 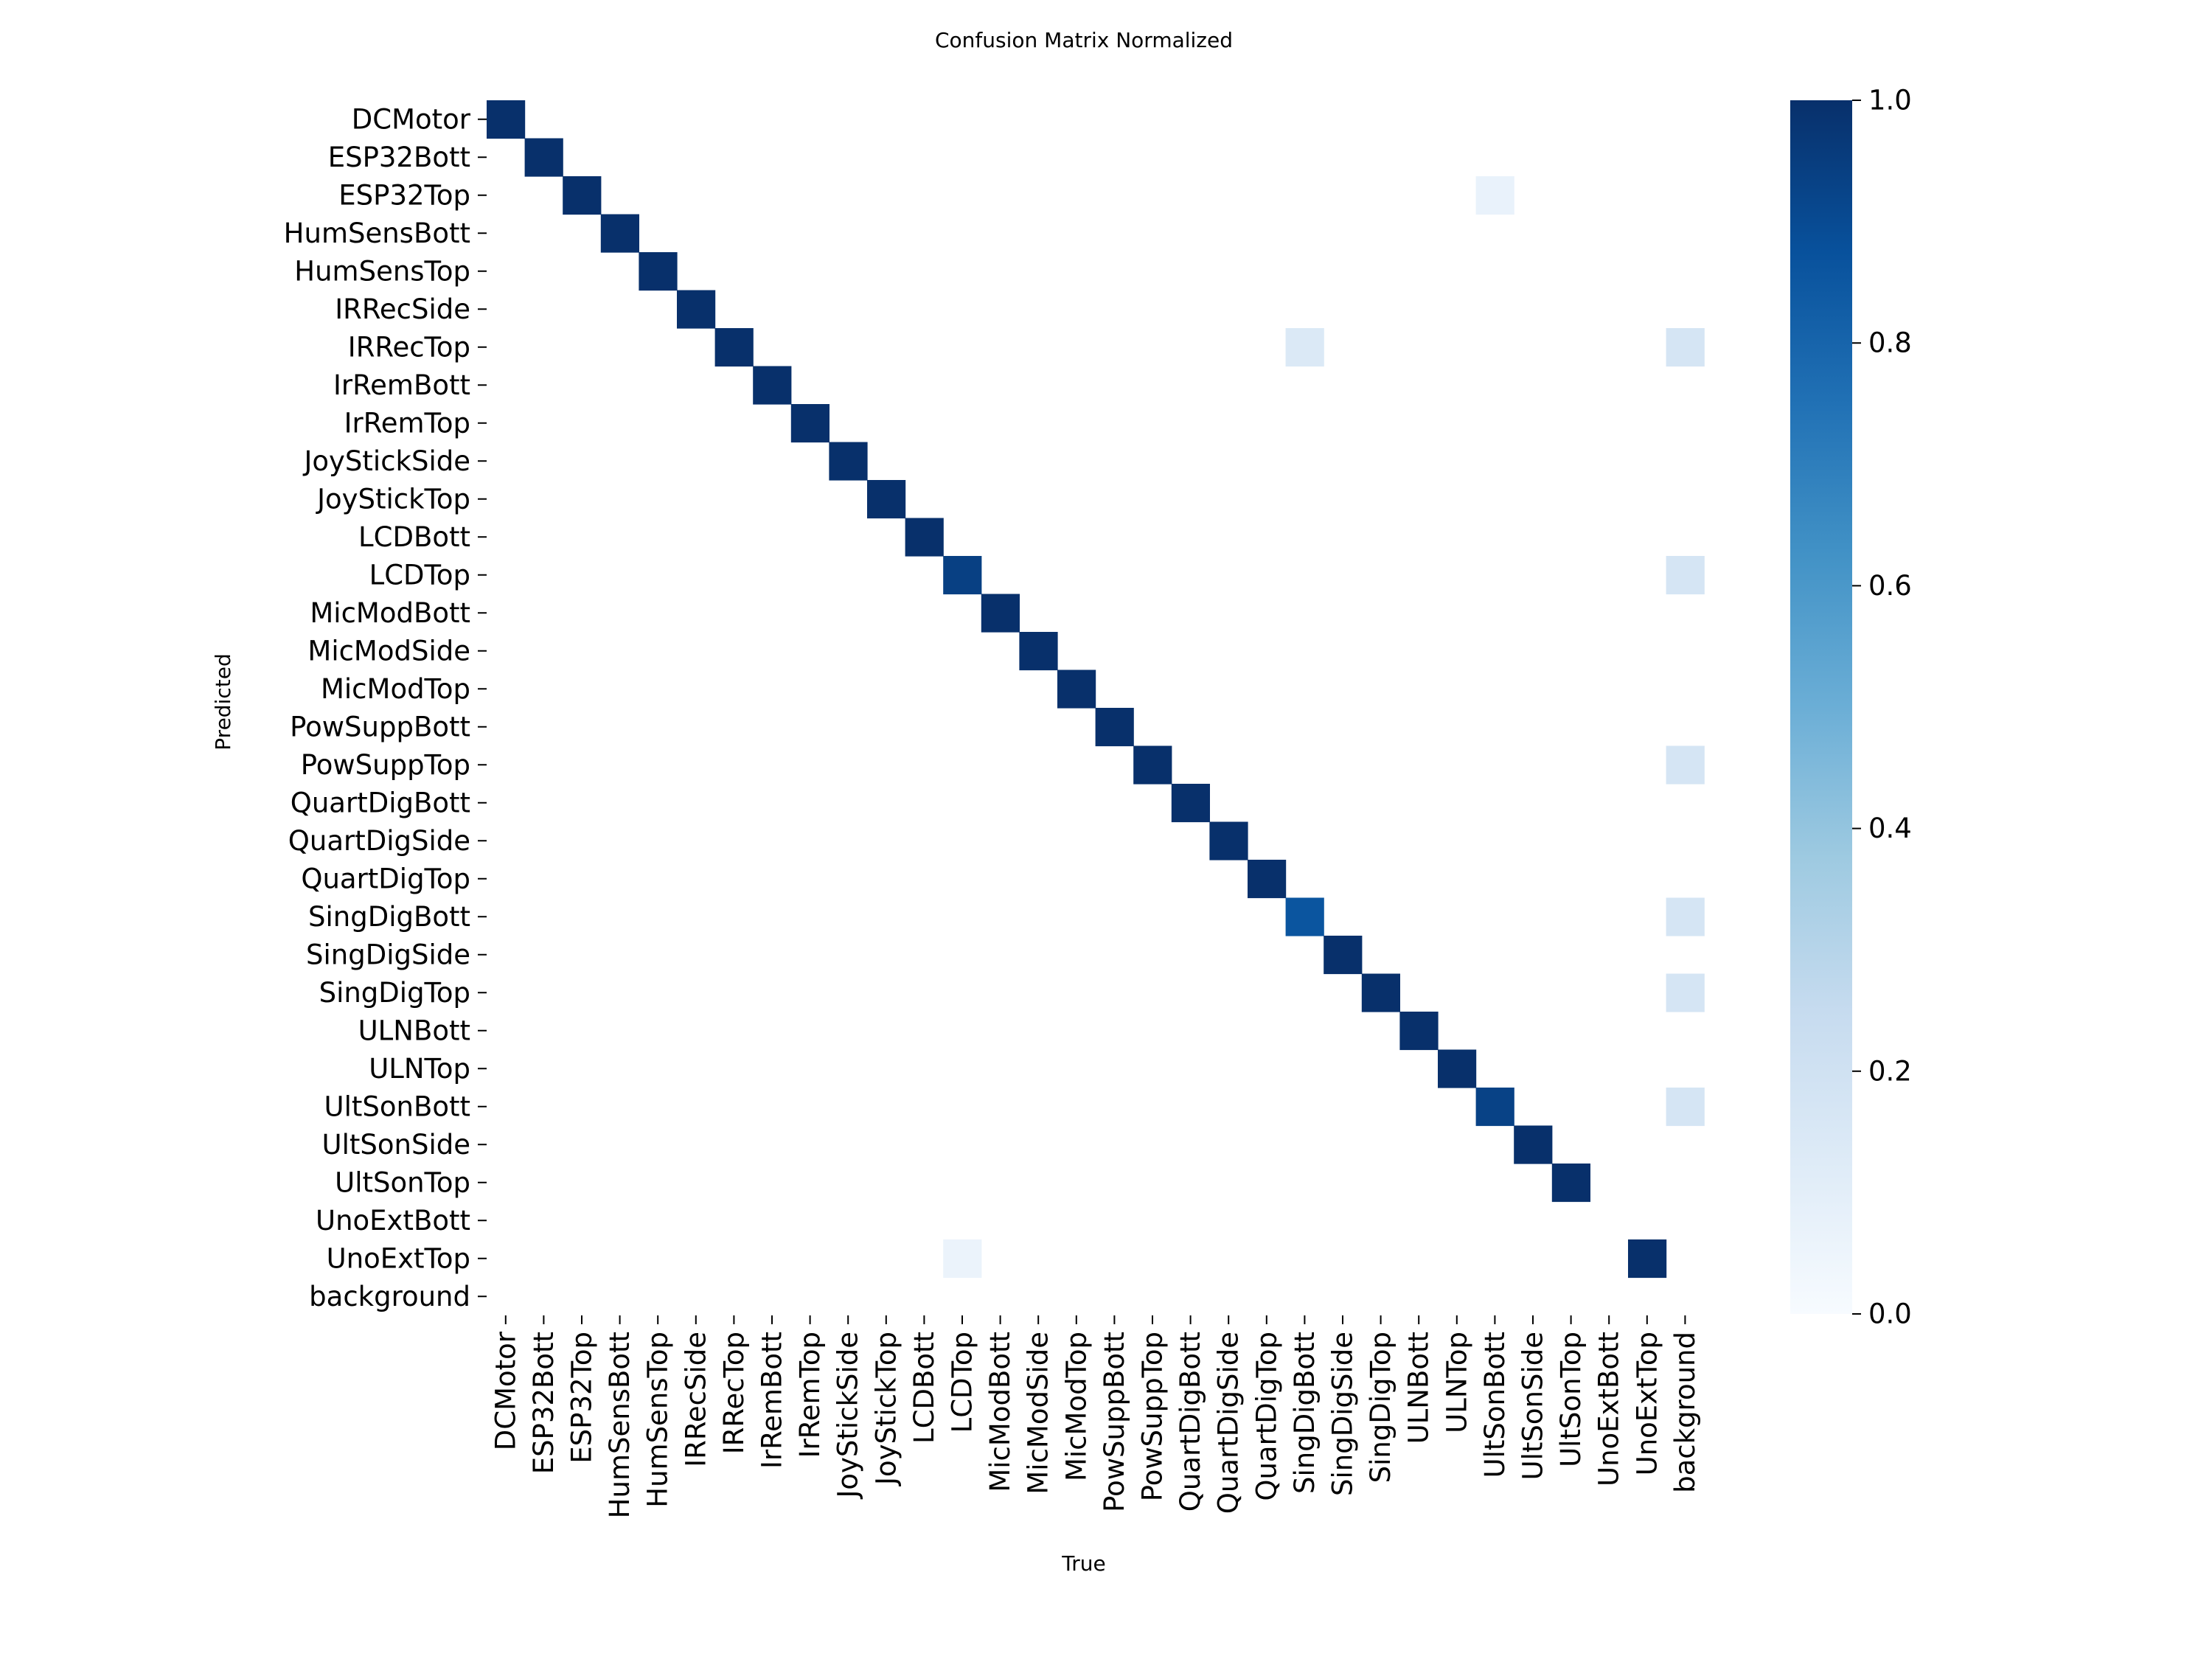 What do you see at coordinates (810, 423) in the screenshot?
I see `heatmap-cell-IrRemTop-IrRemTop` at bounding box center [810, 423].